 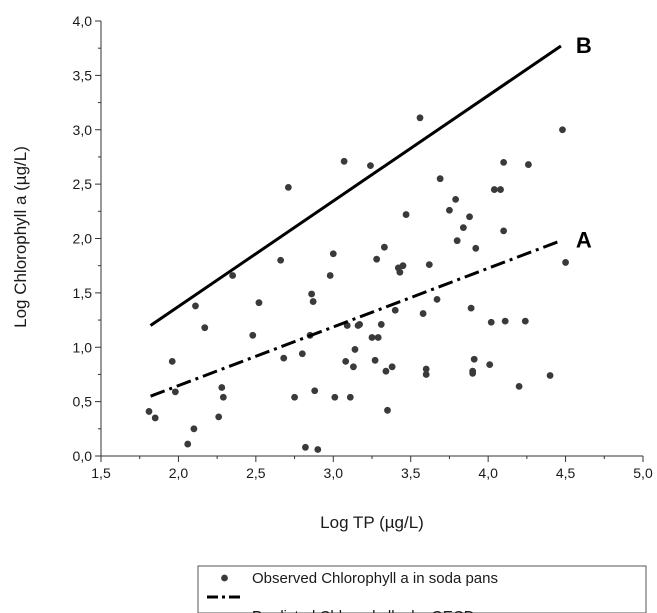 I want to click on line-b-label: B, so click(x=584, y=45).